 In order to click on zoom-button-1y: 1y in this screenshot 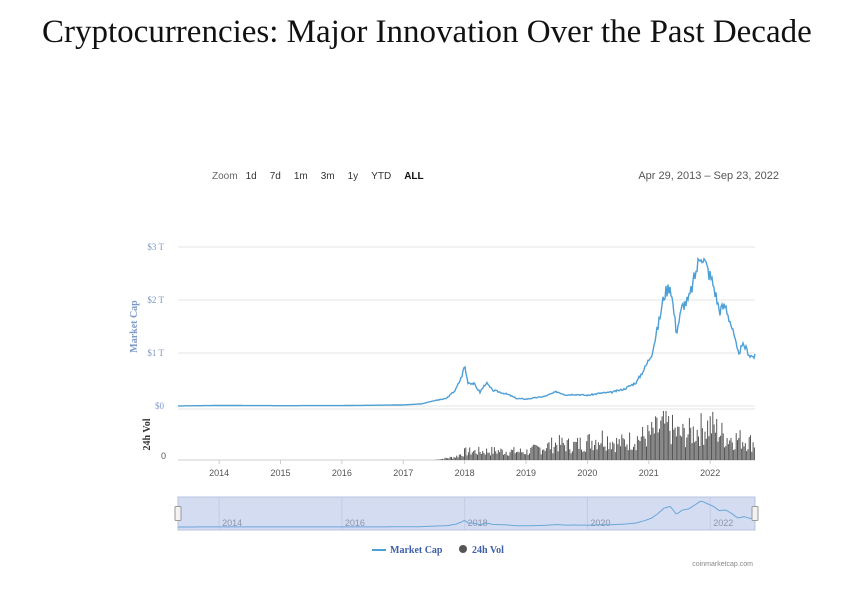, I will do `click(353, 176)`.